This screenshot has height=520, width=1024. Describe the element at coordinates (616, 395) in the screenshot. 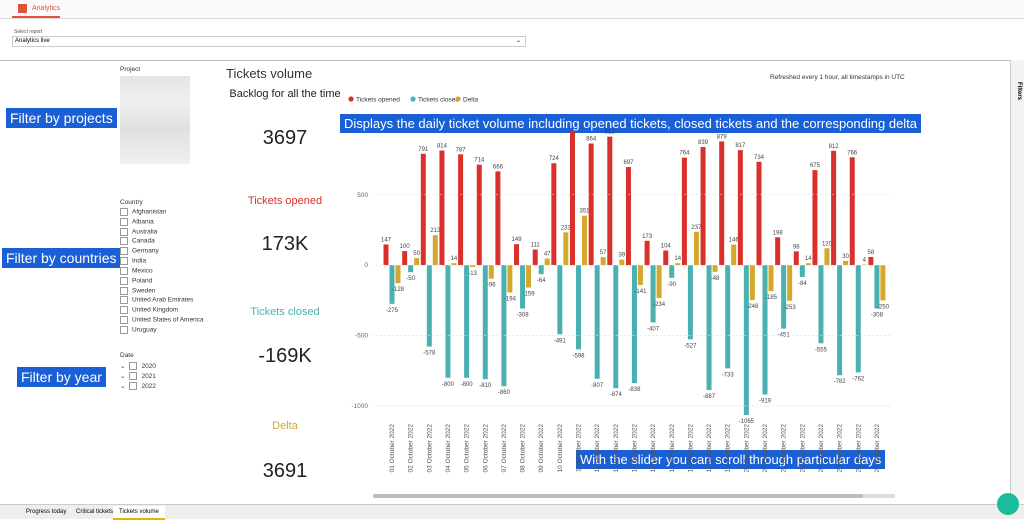

I see `value-label: -874` at that location.